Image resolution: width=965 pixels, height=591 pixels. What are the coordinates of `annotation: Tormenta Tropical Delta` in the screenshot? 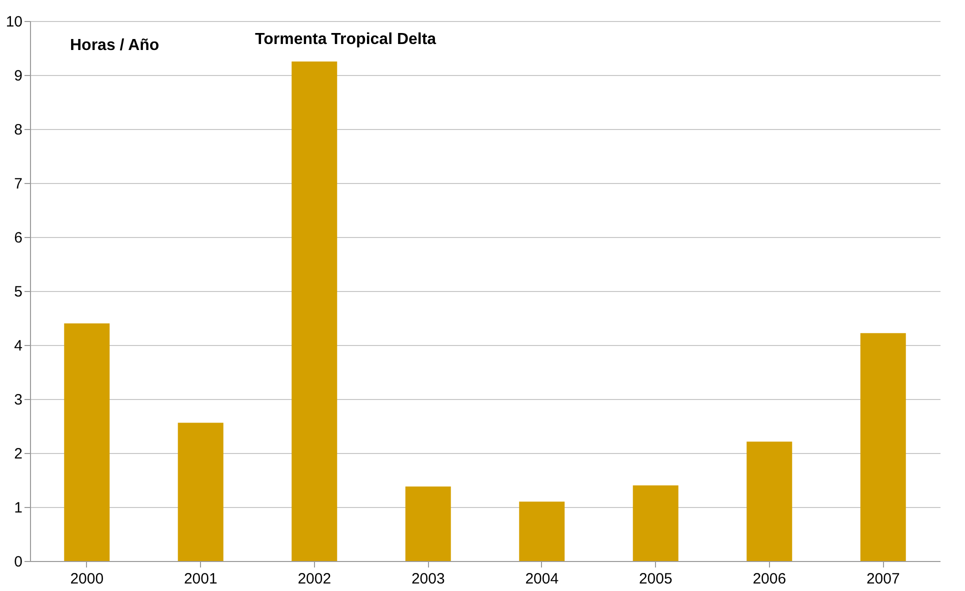 It's located at (345, 39).